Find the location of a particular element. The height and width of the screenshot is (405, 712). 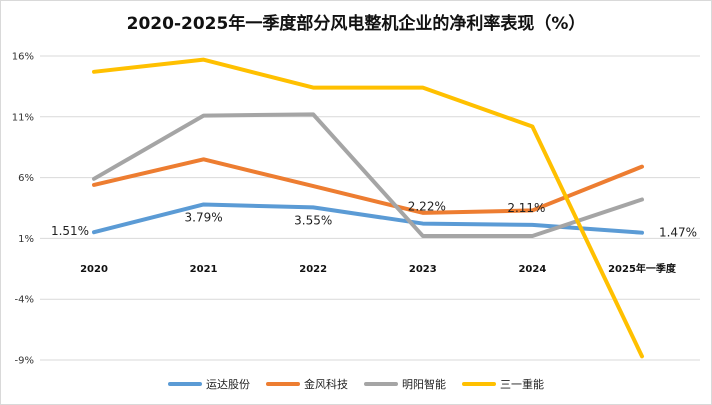

y-tick-label: -4% is located at coordinates (24, 300).